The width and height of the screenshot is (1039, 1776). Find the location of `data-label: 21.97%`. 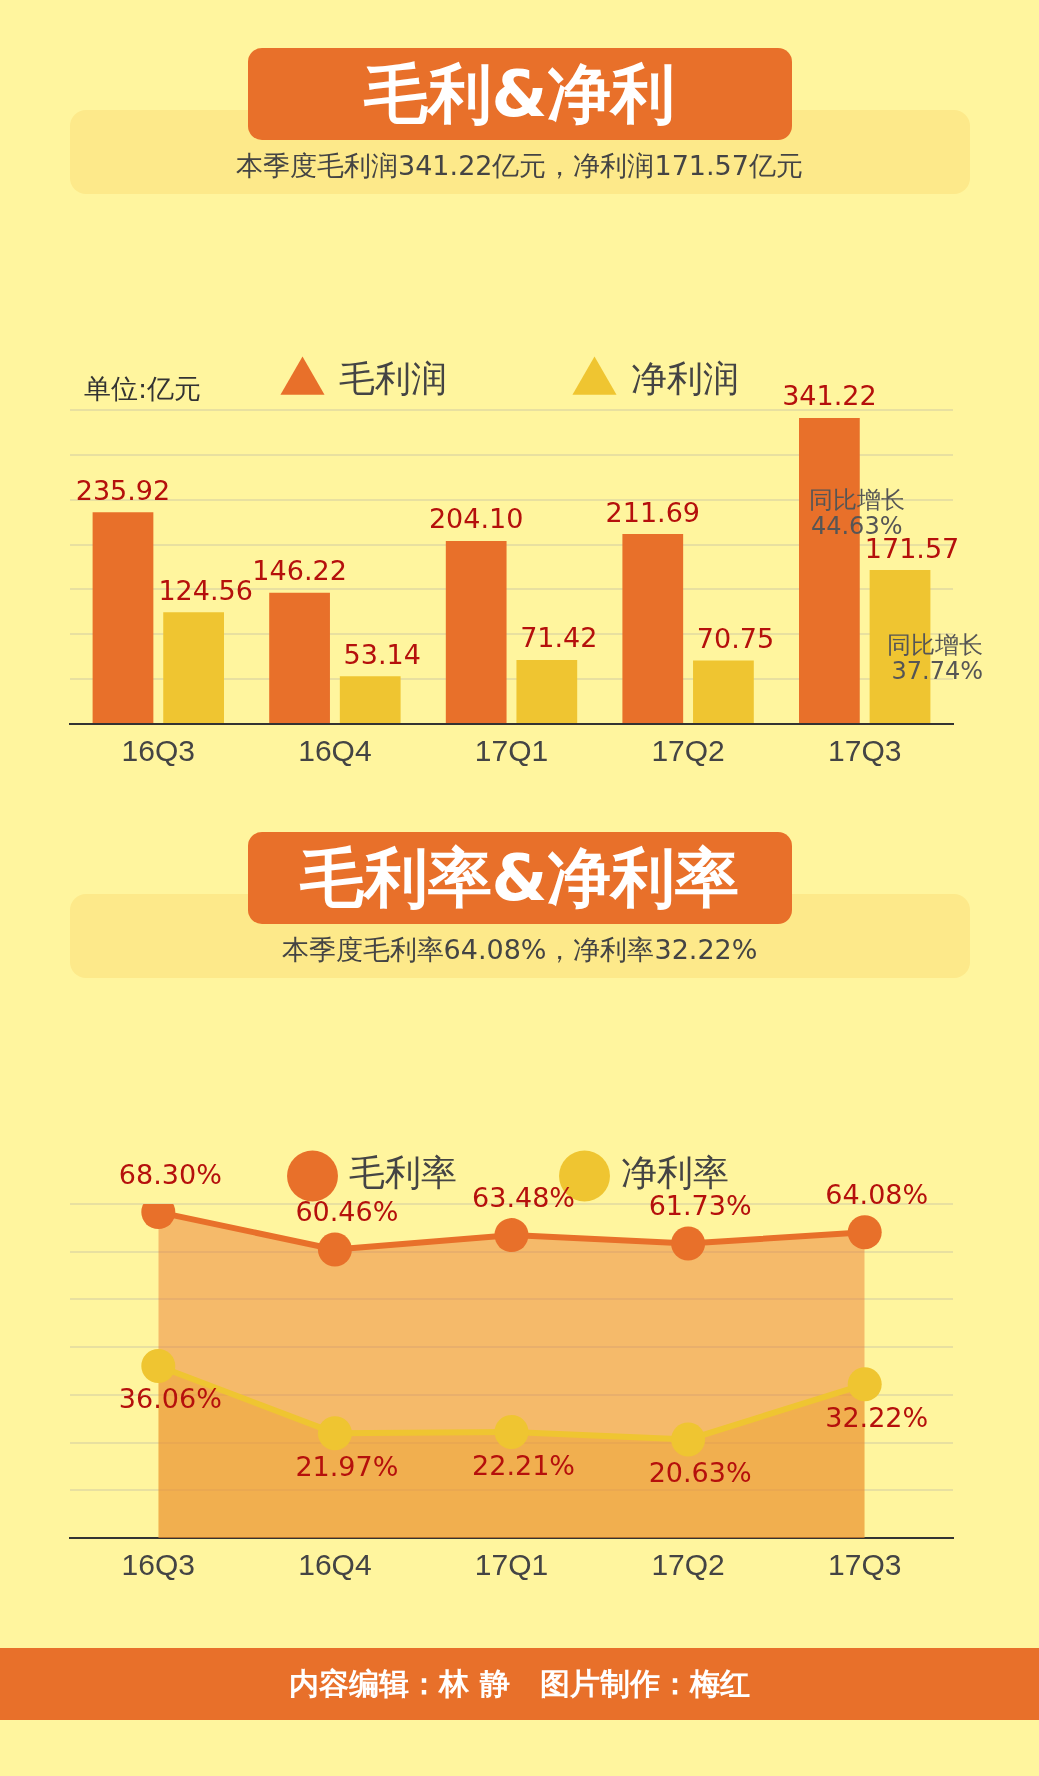

data-label: 21.97% is located at coordinates (347, 1466).